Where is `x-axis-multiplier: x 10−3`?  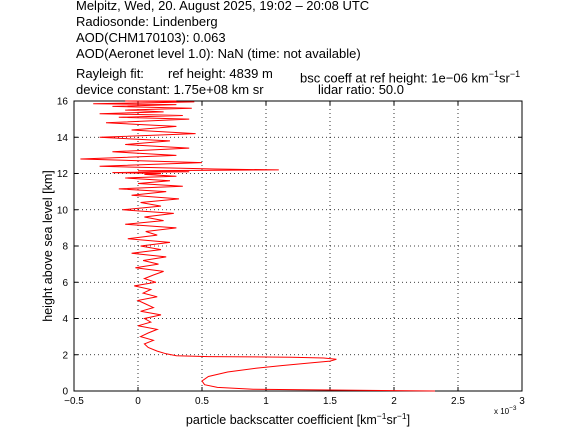
x-axis-multiplier: x 10−3 is located at coordinates (505, 410).